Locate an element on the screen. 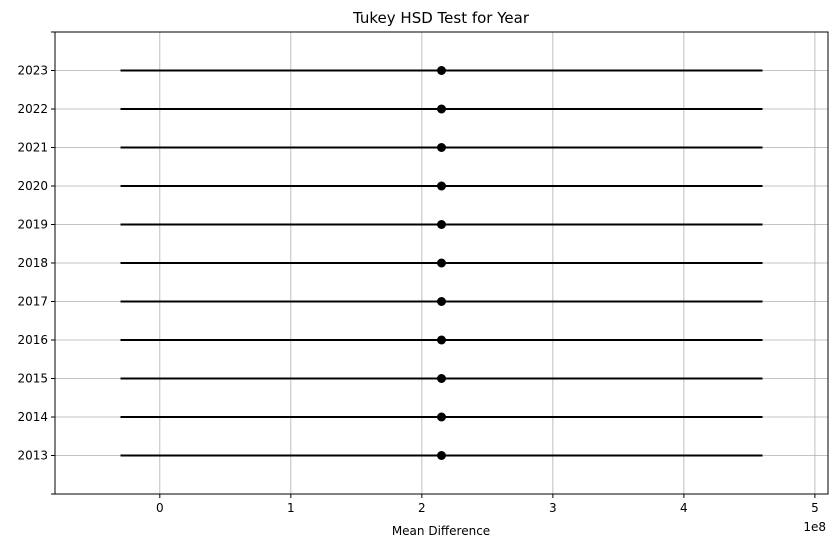 This screenshot has width=839, height=547. mean-point-2018 is located at coordinates (441, 263).